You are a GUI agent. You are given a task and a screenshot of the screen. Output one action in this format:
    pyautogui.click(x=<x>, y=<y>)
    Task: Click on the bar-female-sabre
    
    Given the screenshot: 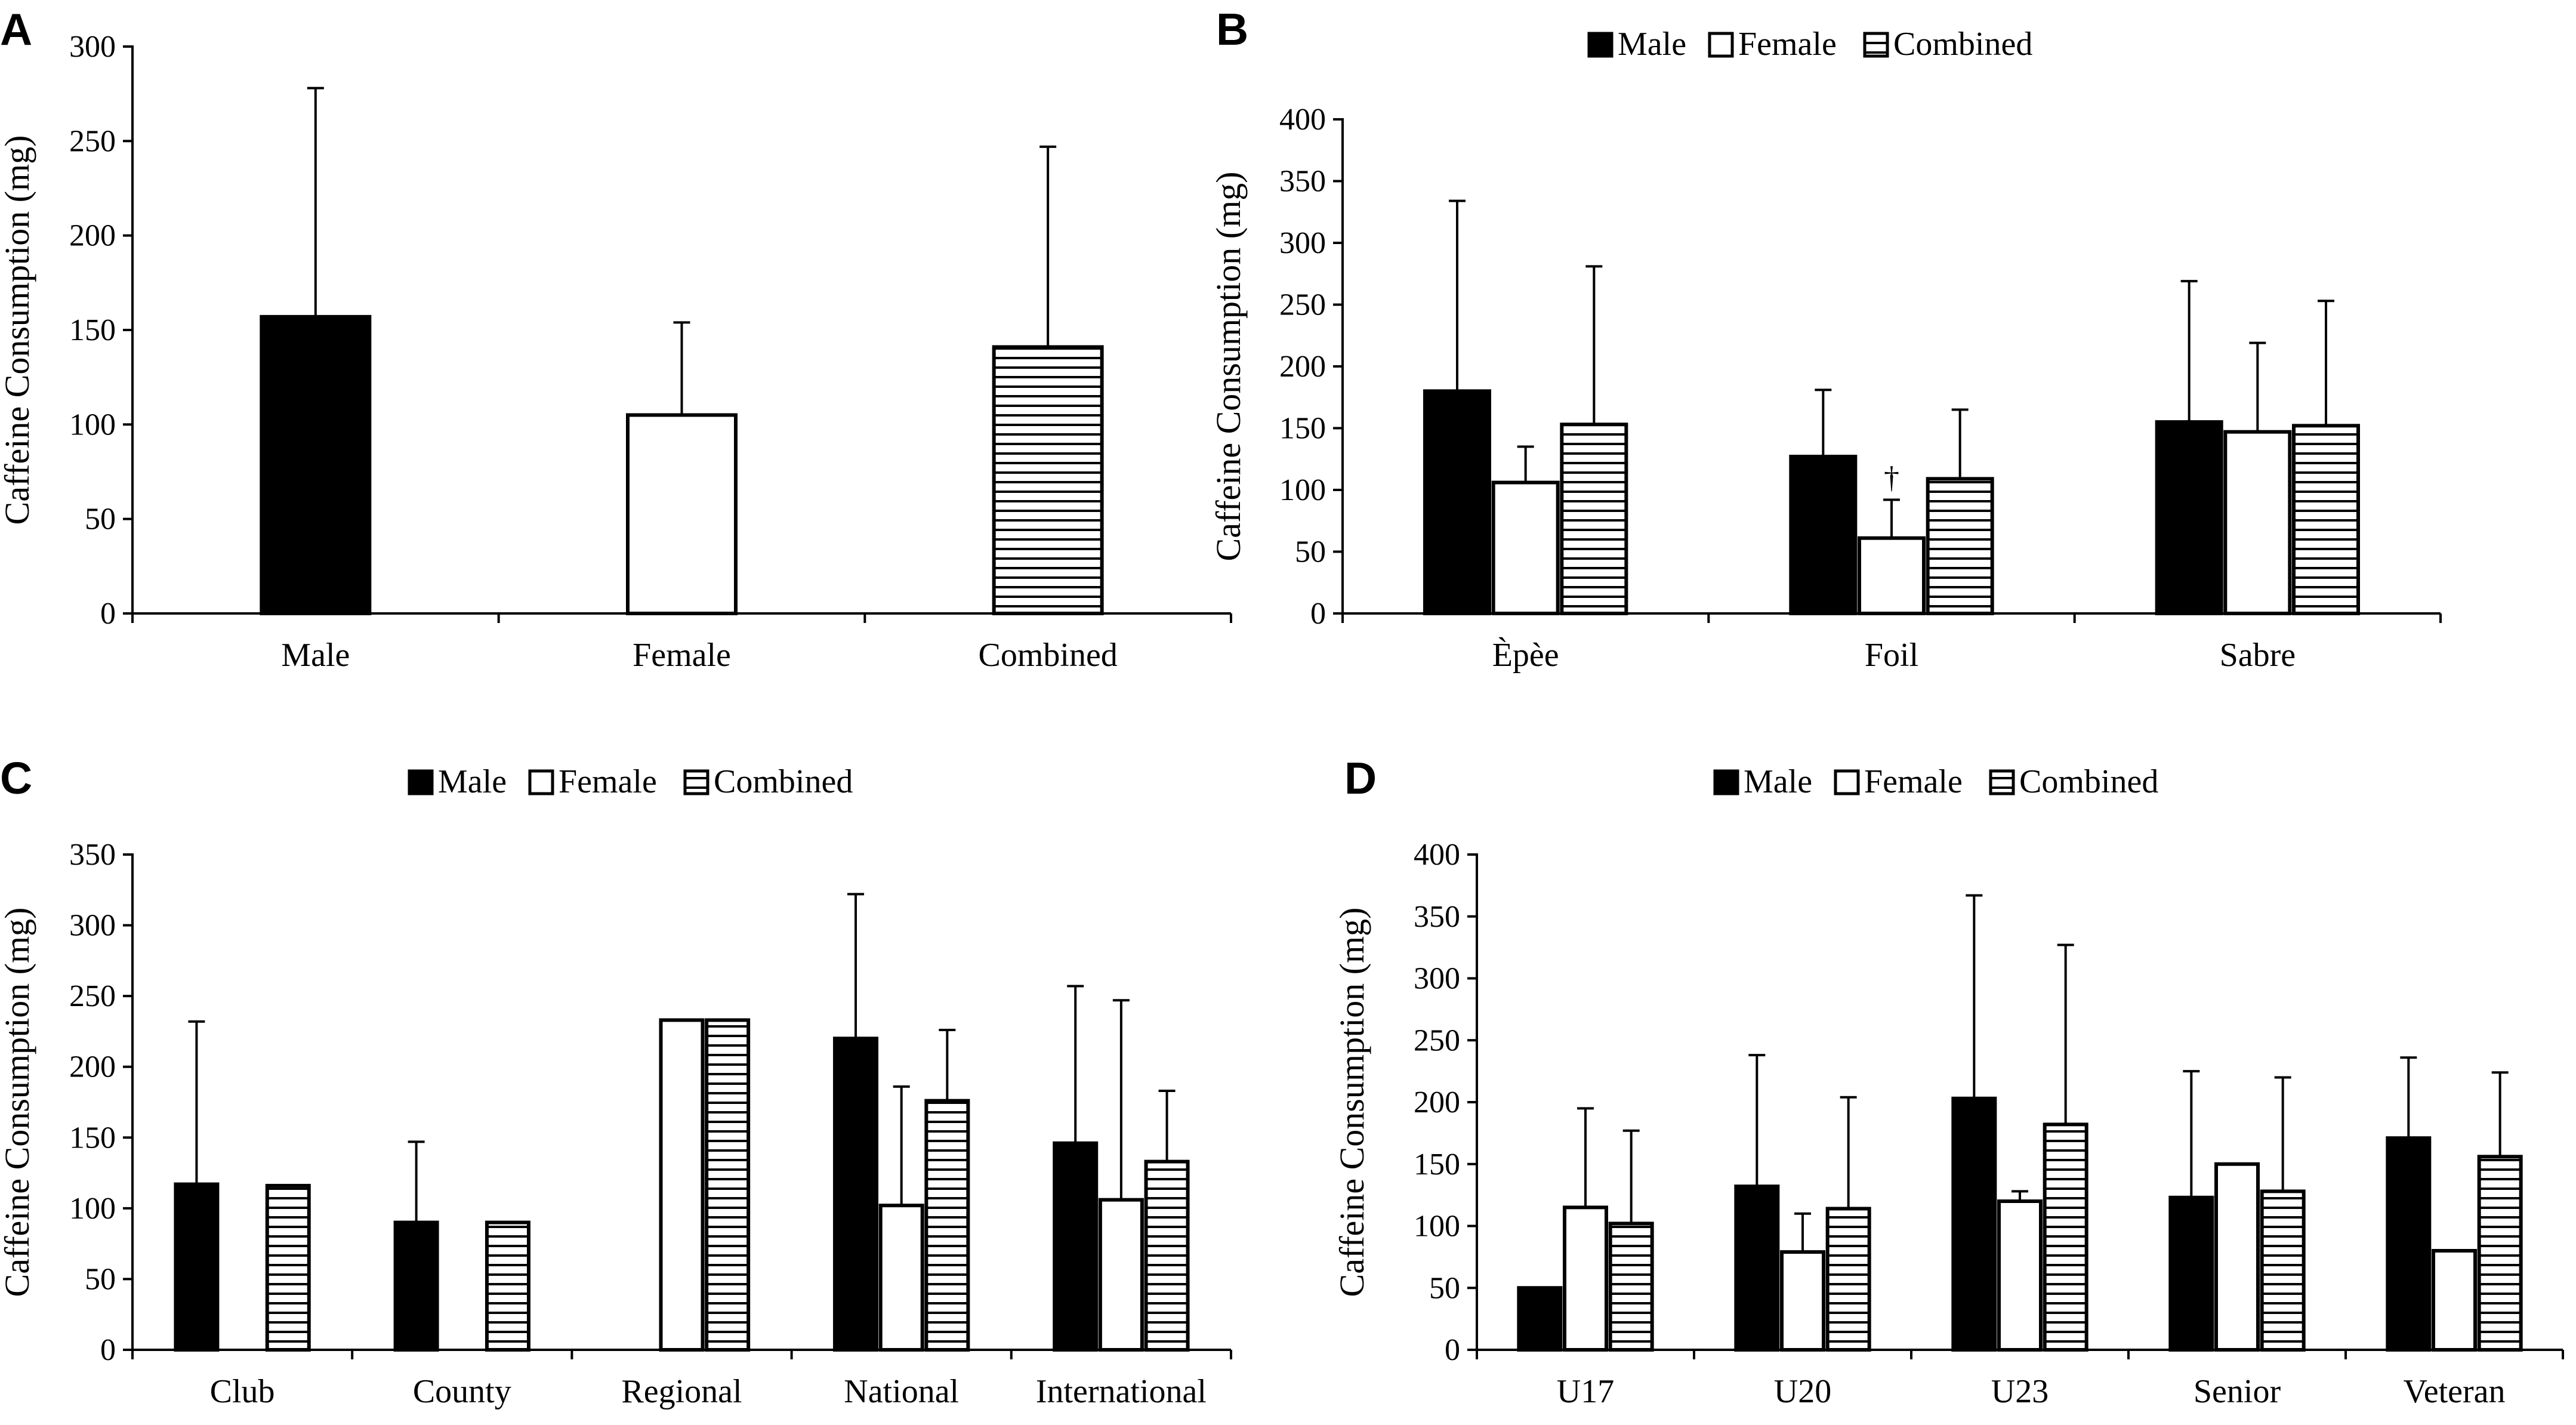 What is the action you would take?
    pyautogui.click(x=2257, y=523)
    